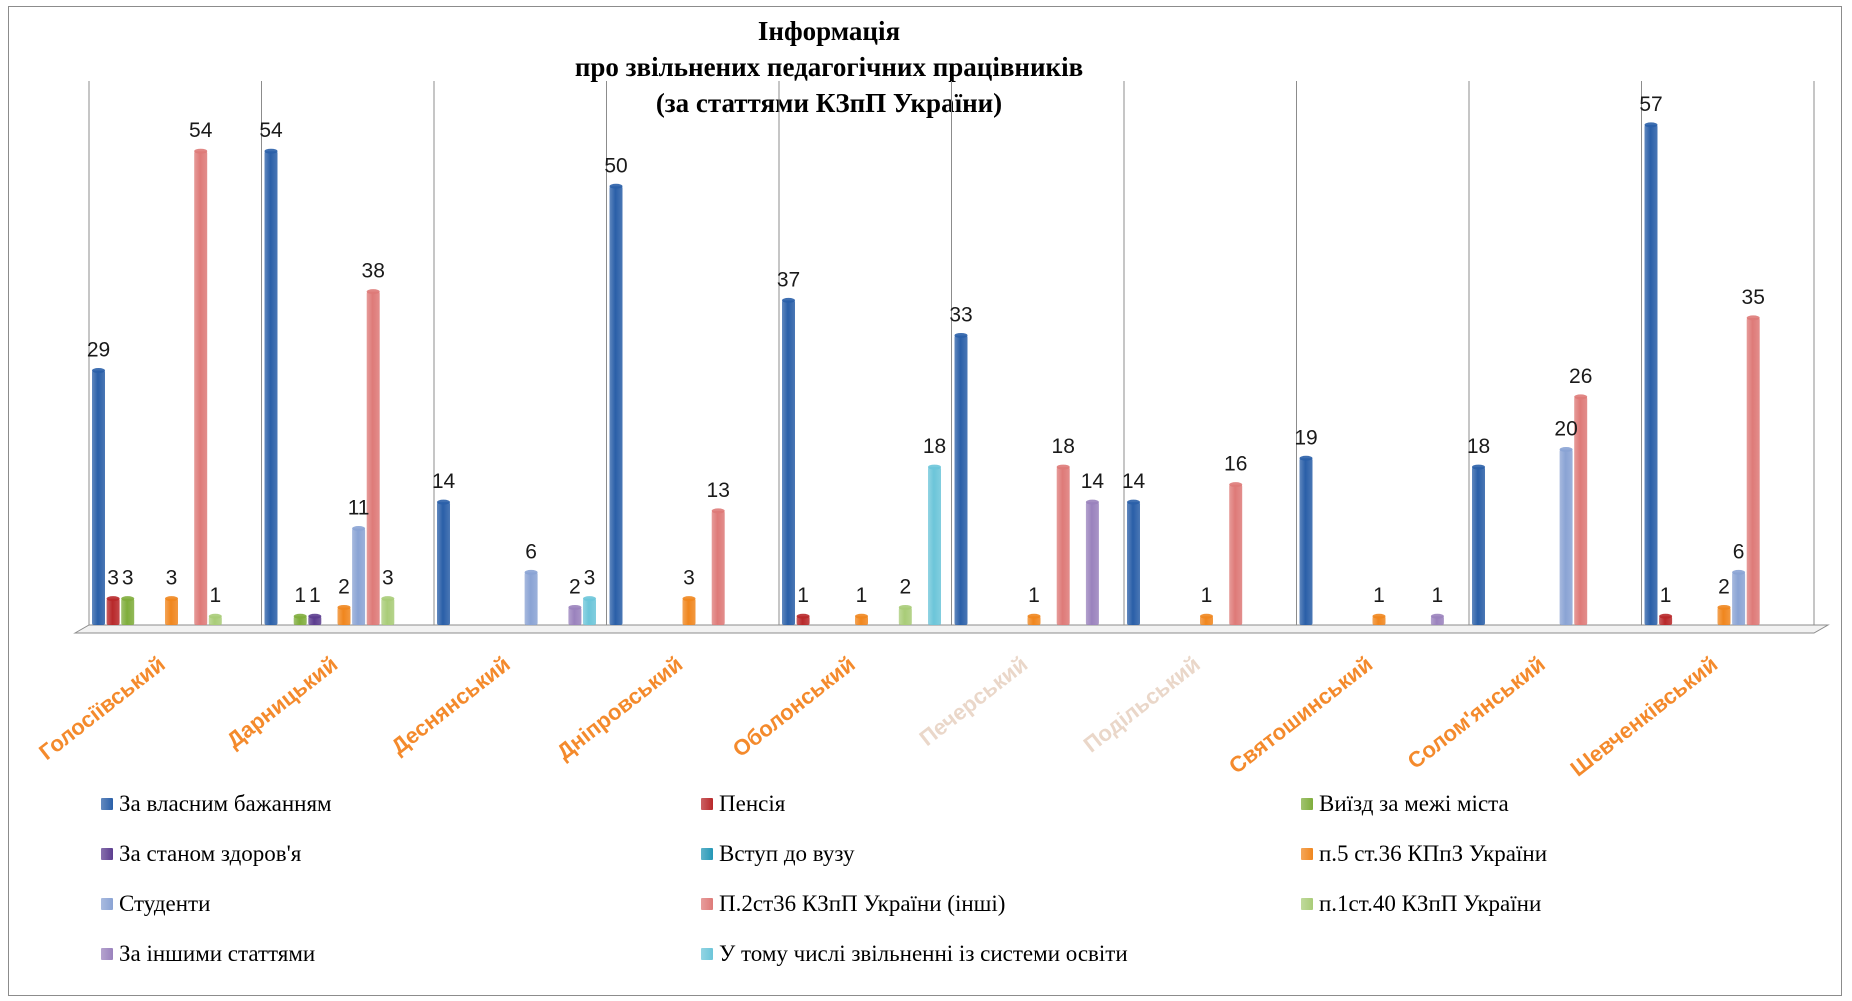 The height and width of the screenshot is (1001, 1852). Describe the element at coordinates (752, 803) in the screenshot. I see `legend-label: Пенсія` at that location.